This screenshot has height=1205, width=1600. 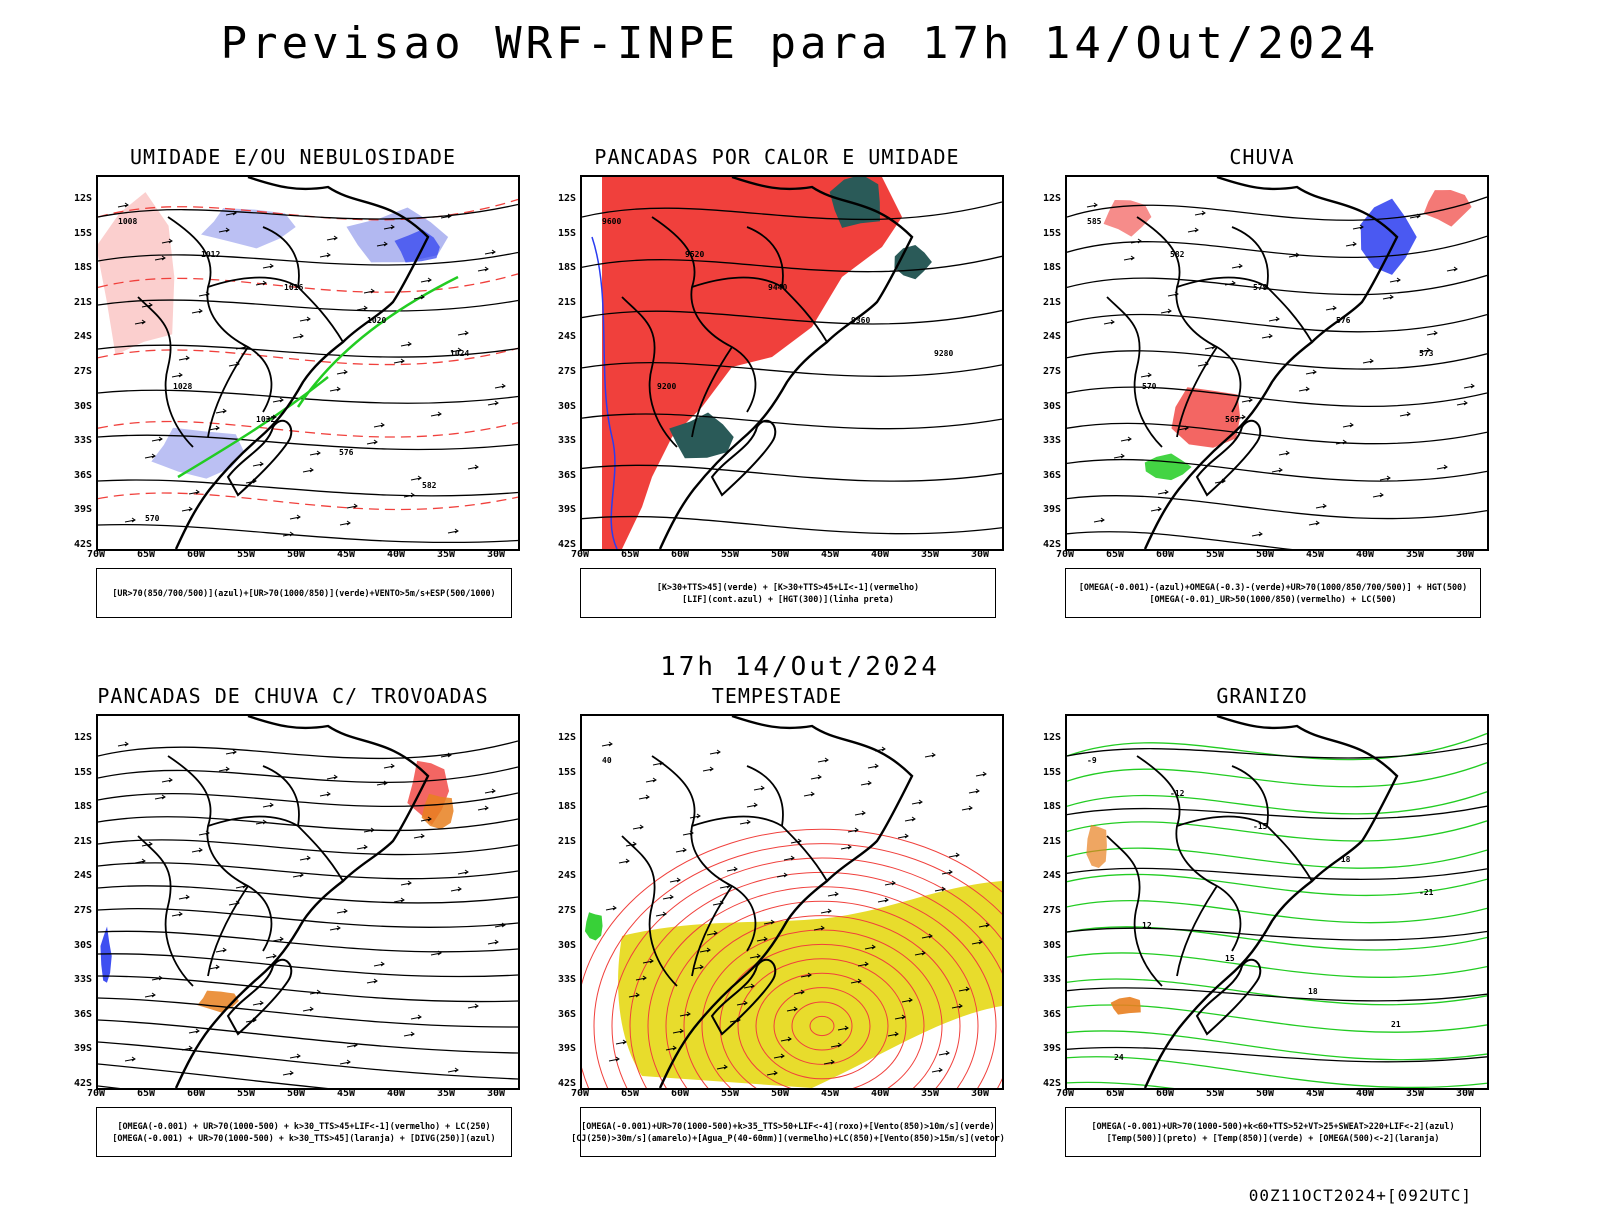 I want to click on contour-label: 585, so click(x=1094, y=221).